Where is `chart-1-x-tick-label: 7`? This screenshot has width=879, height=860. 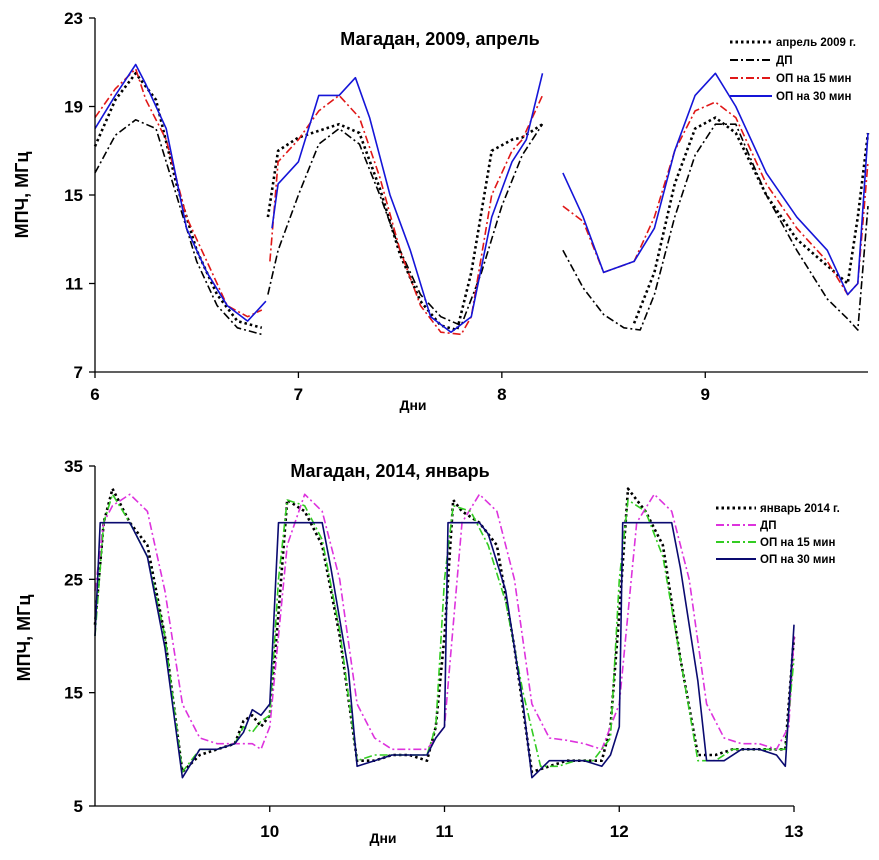
chart-1-x-tick-label: 7 is located at coordinates (298, 394).